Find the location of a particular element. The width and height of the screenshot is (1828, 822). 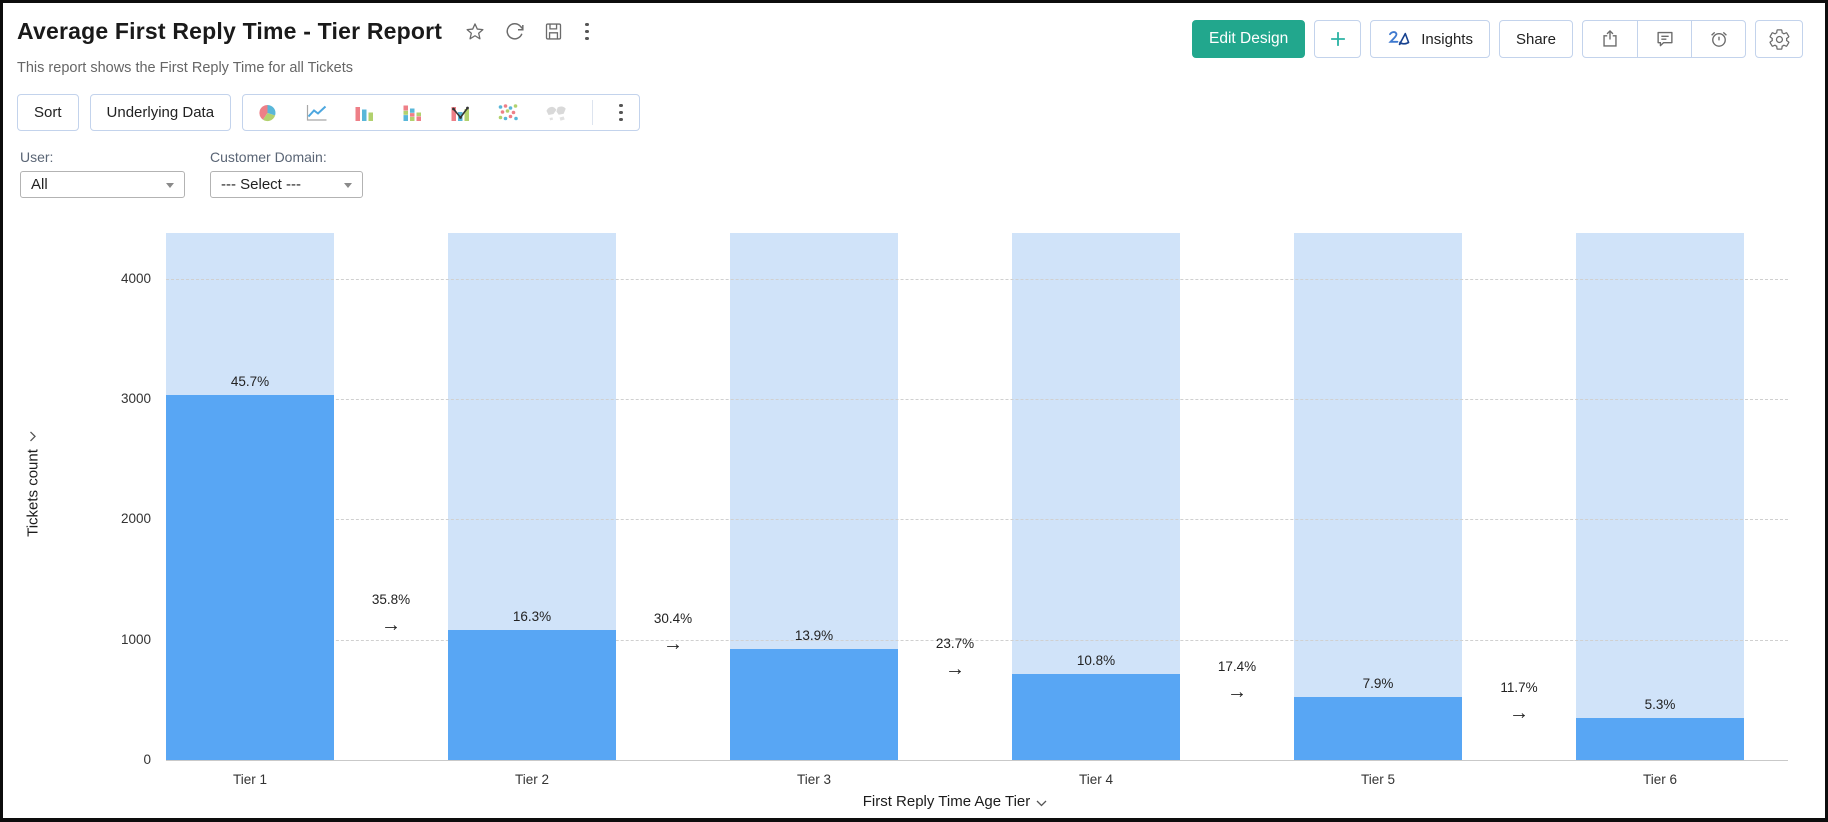

x-tick-label: Tier 6 is located at coordinates (1659, 779).